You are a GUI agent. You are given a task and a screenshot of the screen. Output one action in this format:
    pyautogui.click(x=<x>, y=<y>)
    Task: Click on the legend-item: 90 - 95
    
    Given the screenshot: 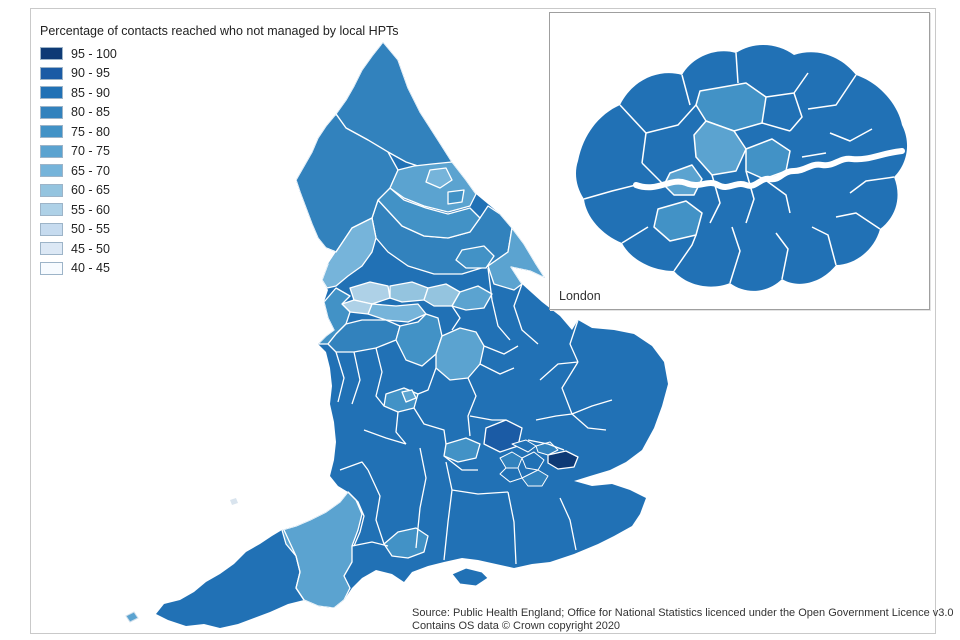 What is the action you would take?
    pyautogui.click(x=78, y=74)
    